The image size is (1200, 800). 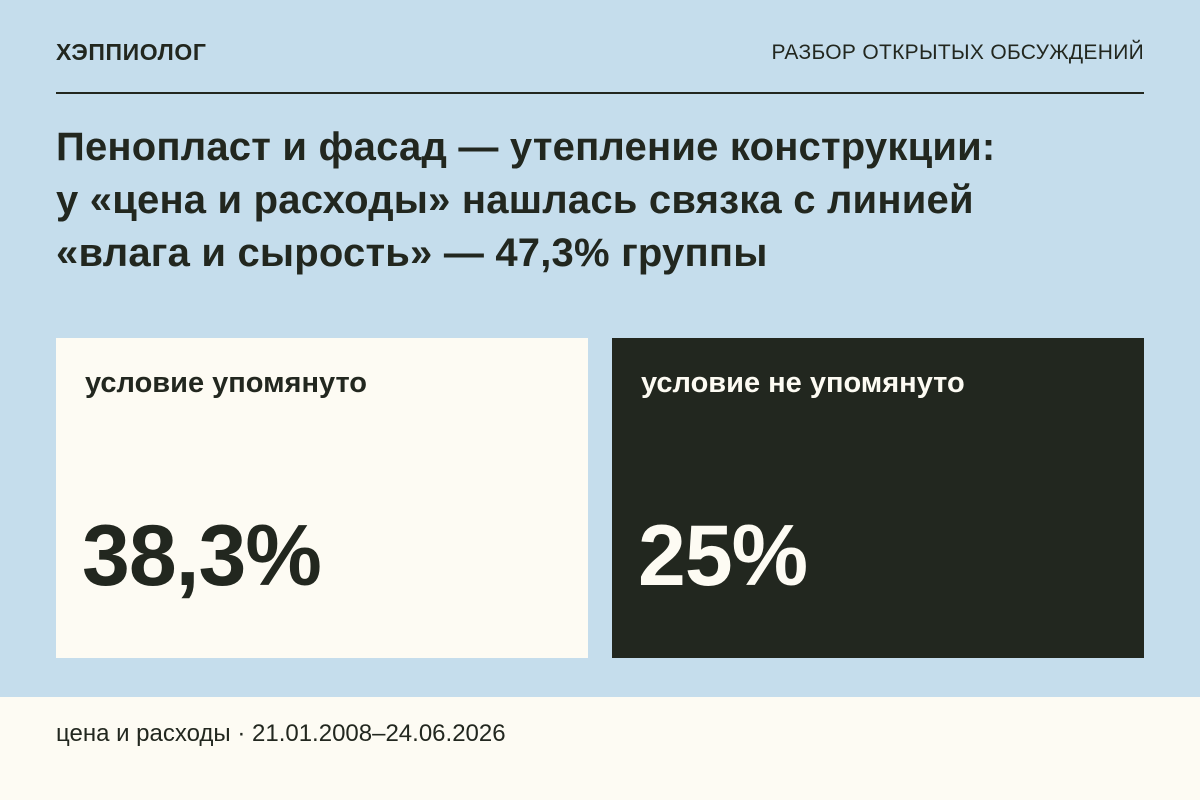 I want to click on section-label: РАЗБОР ОТКРЫТЫХ ОБСУЖДЕНИЙ, so click(x=957, y=52).